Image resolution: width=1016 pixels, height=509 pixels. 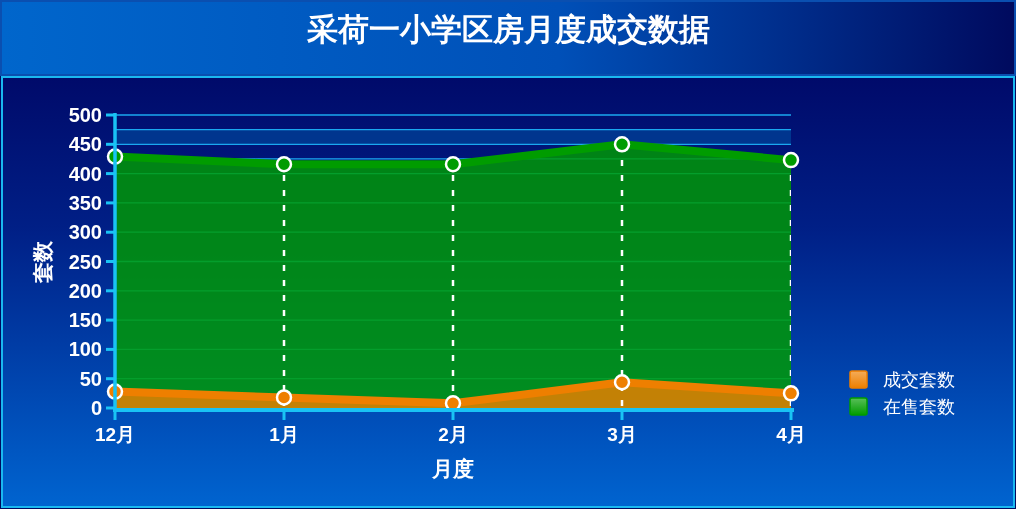 I want to click on xtick: 4月, so click(x=791, y=434).